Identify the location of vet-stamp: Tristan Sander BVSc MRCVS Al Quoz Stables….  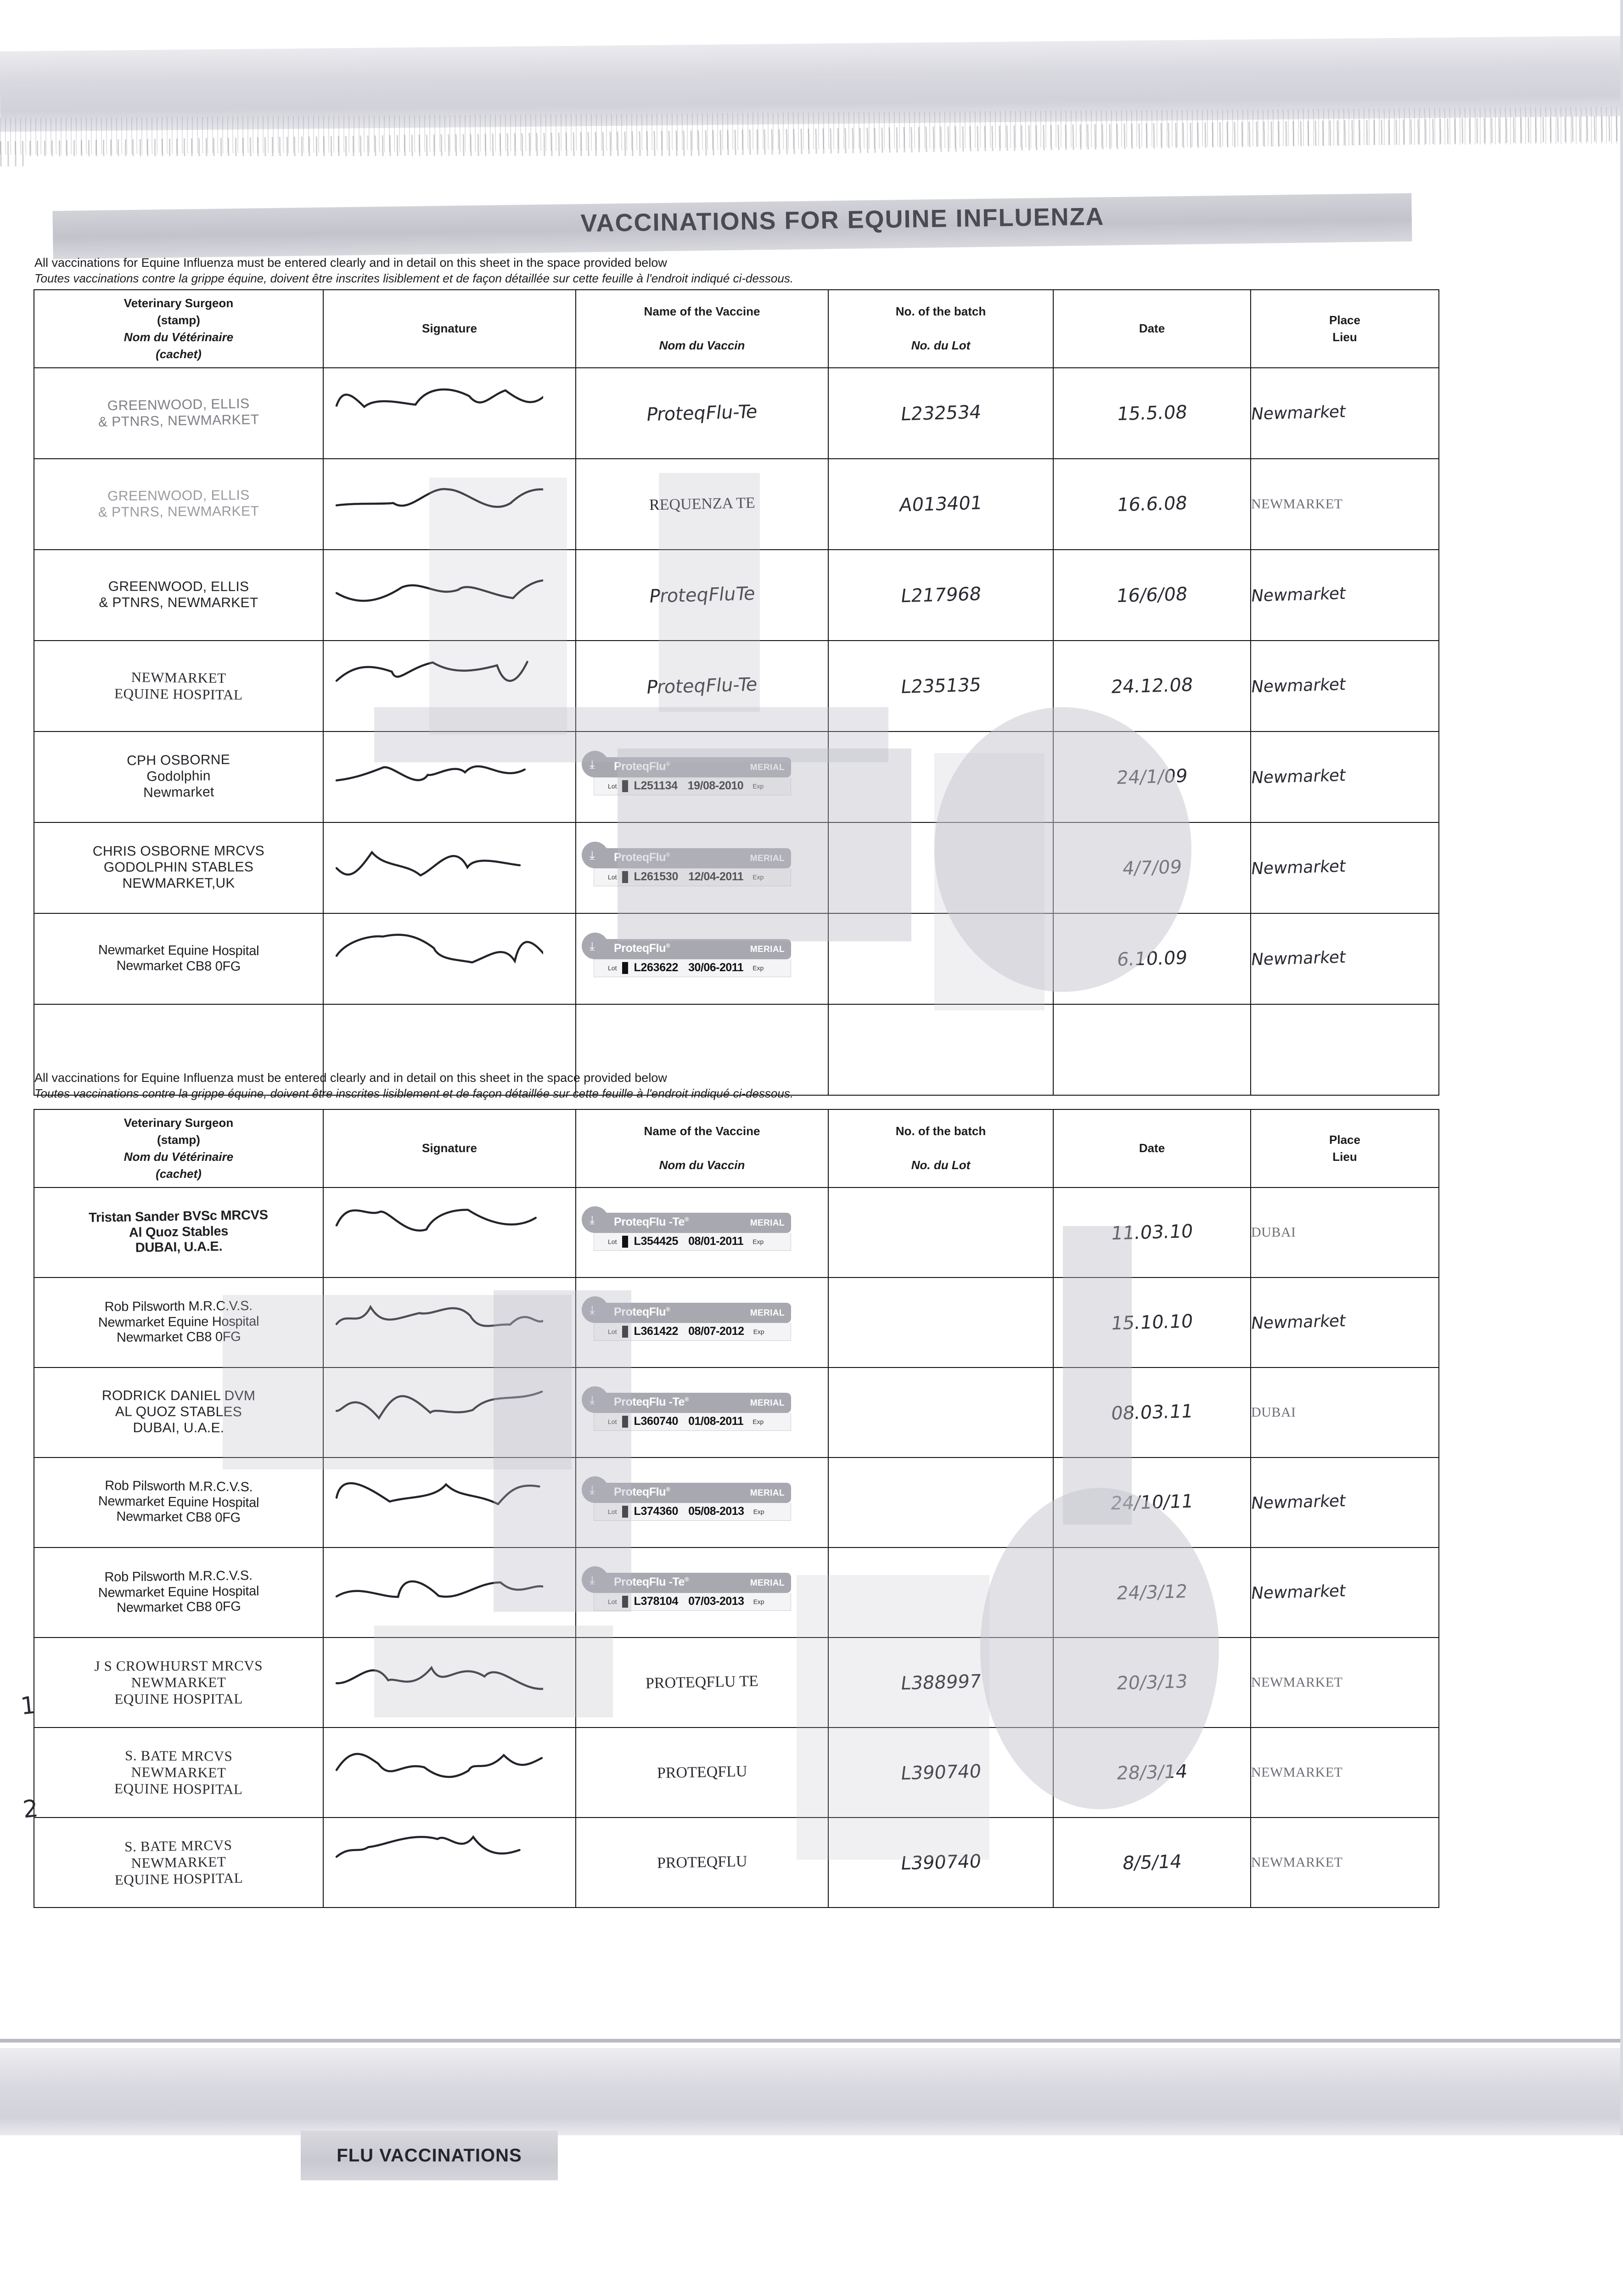
(178, 1232).